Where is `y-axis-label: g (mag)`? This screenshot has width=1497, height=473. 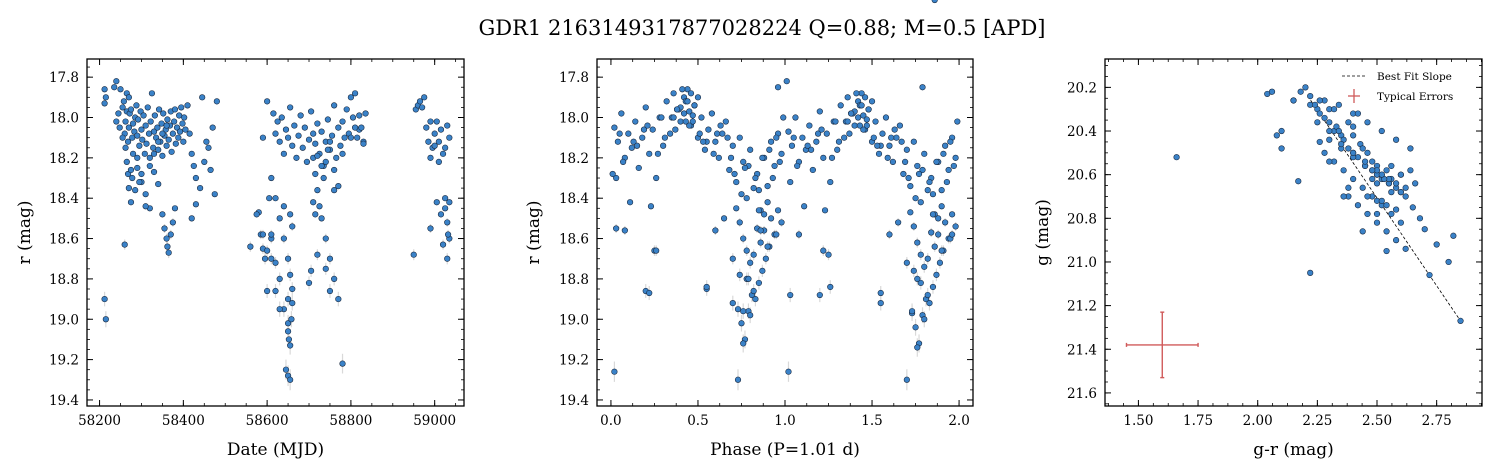 y-axis-label: g (mag) is located at coordinates (1043, 232).